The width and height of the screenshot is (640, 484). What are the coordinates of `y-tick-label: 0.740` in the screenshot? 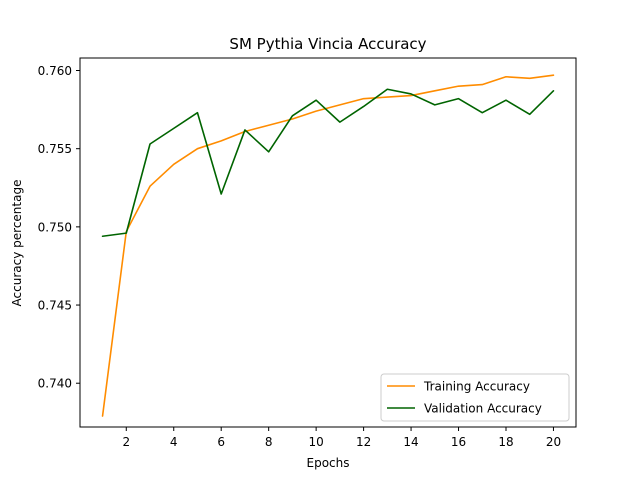 It's located at (55, 384).